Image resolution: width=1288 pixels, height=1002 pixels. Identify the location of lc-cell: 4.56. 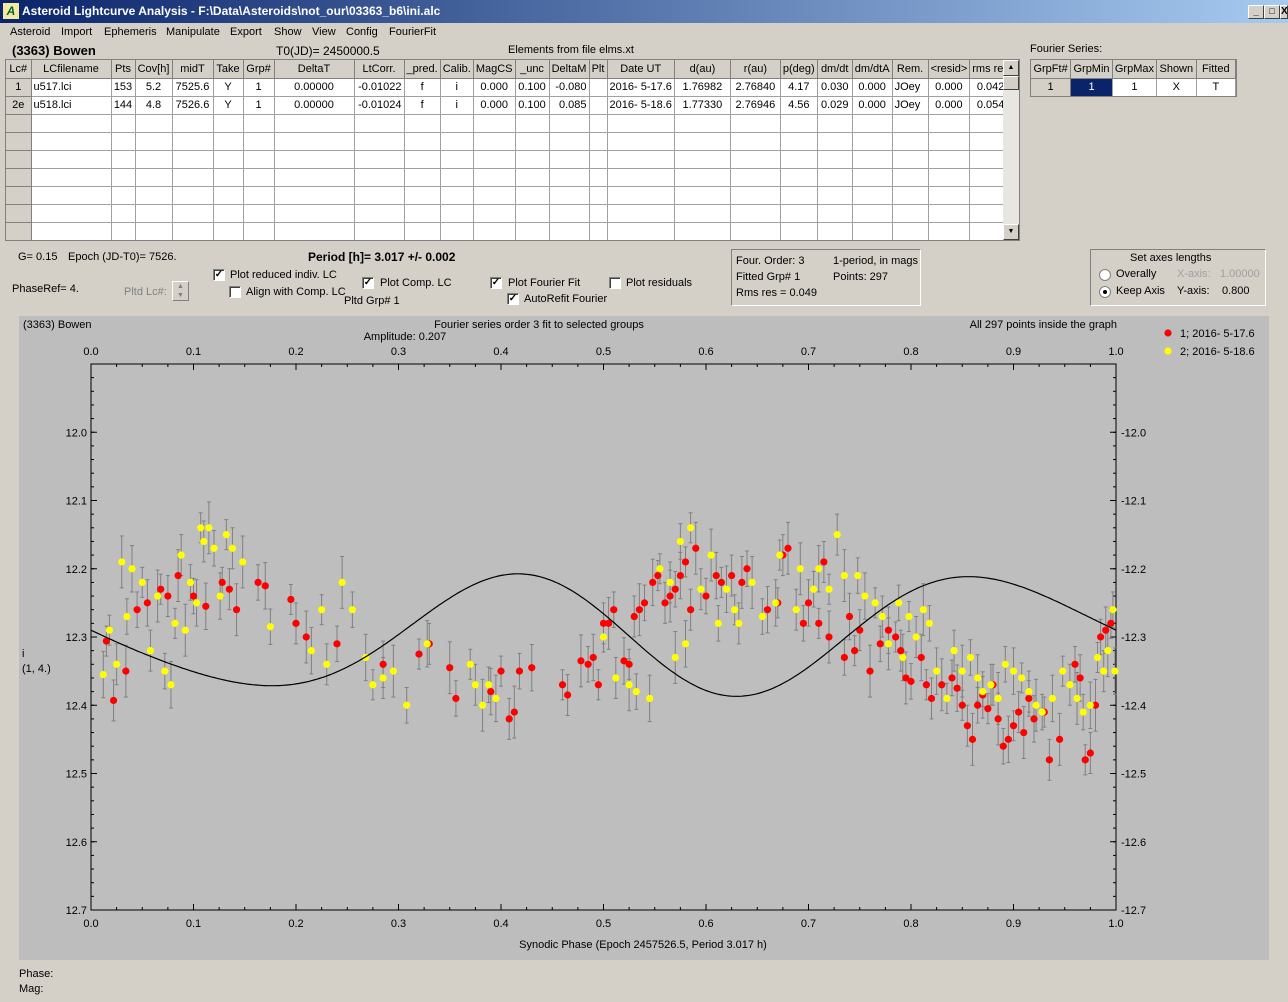
(799, 105).